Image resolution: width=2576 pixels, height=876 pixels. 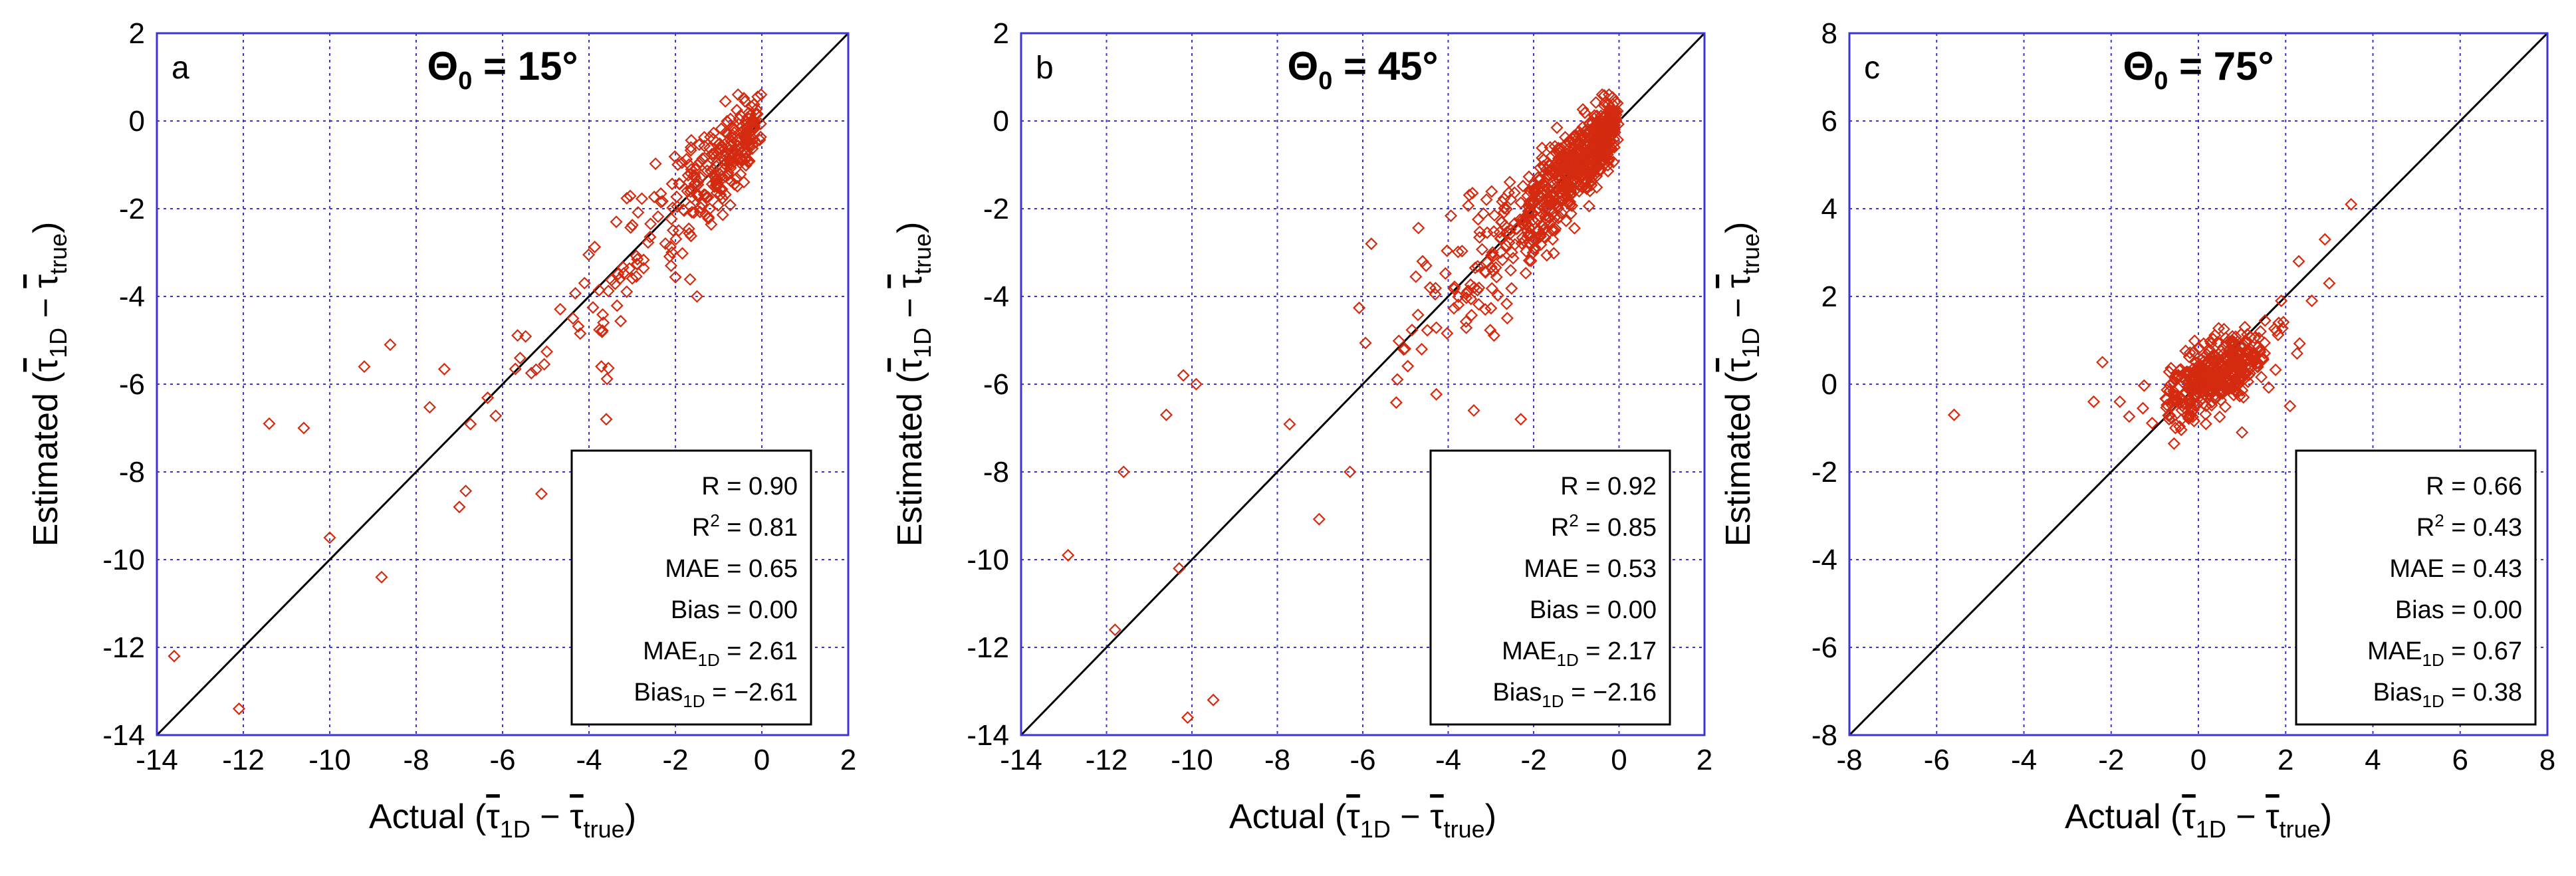 I want to click on x-tick-label: -6, so click(x=1362, y=760).